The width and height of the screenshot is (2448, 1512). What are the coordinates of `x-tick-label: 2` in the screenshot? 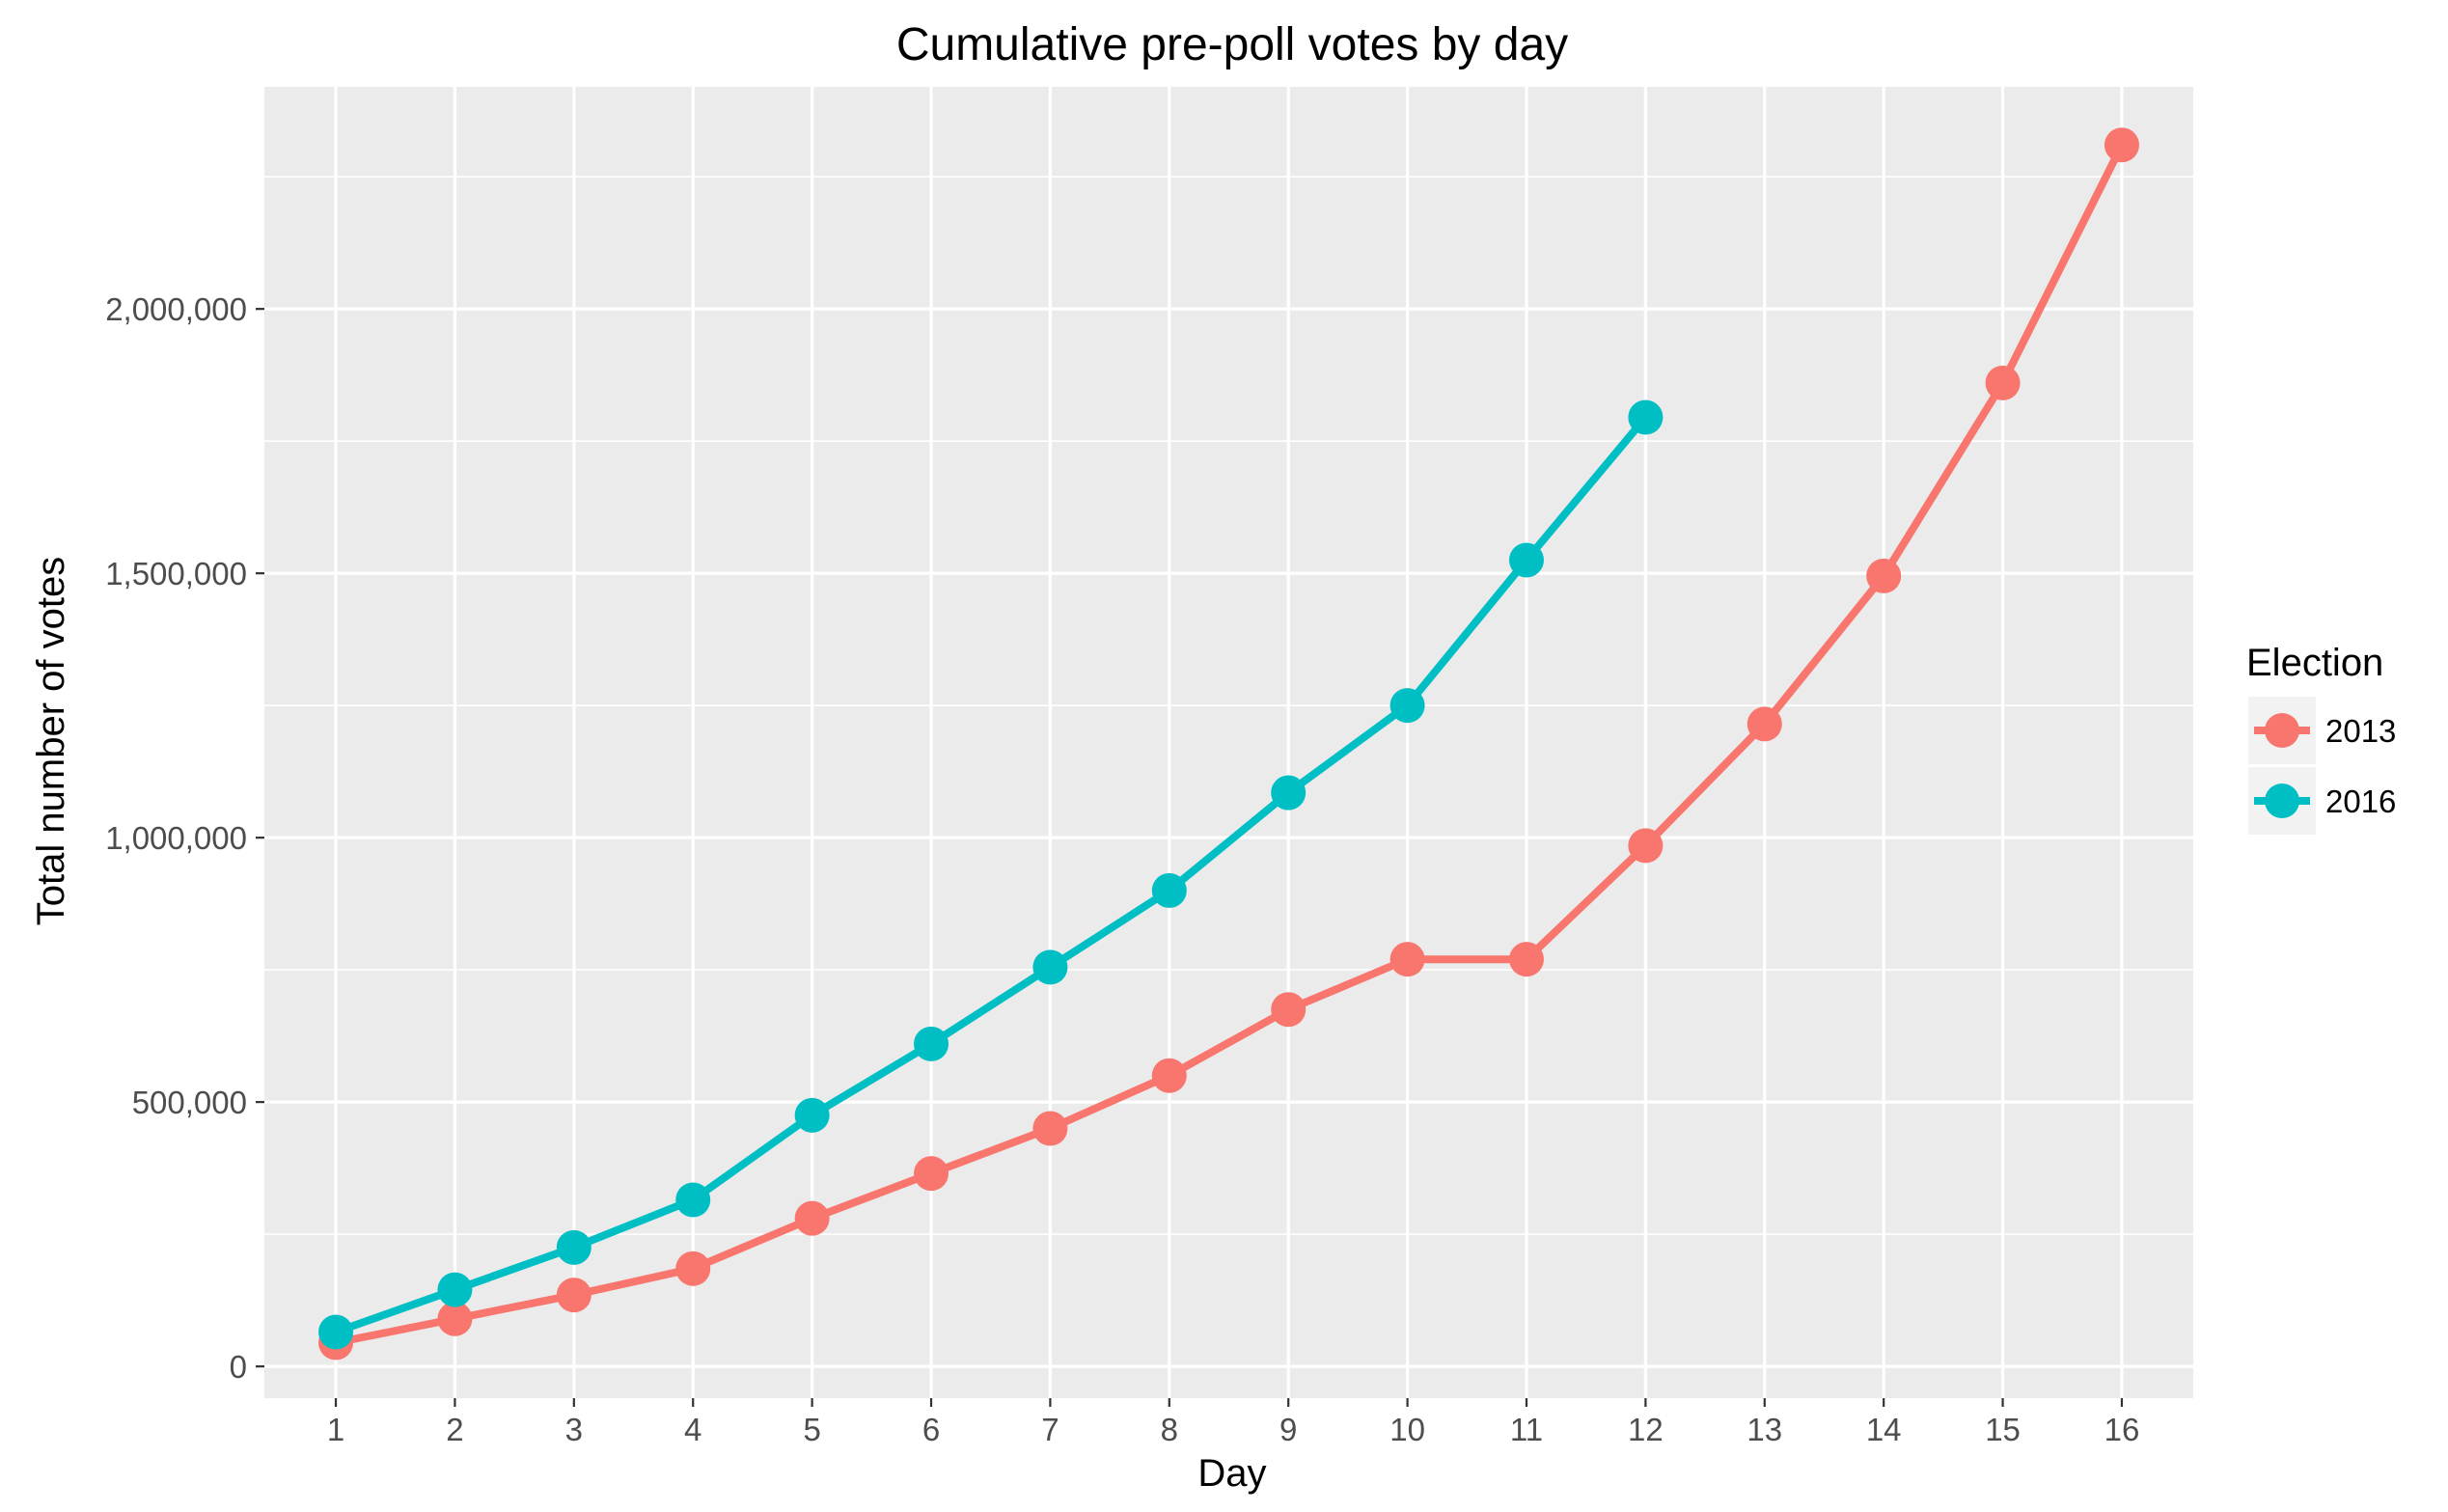 It's located at (455, 1429).